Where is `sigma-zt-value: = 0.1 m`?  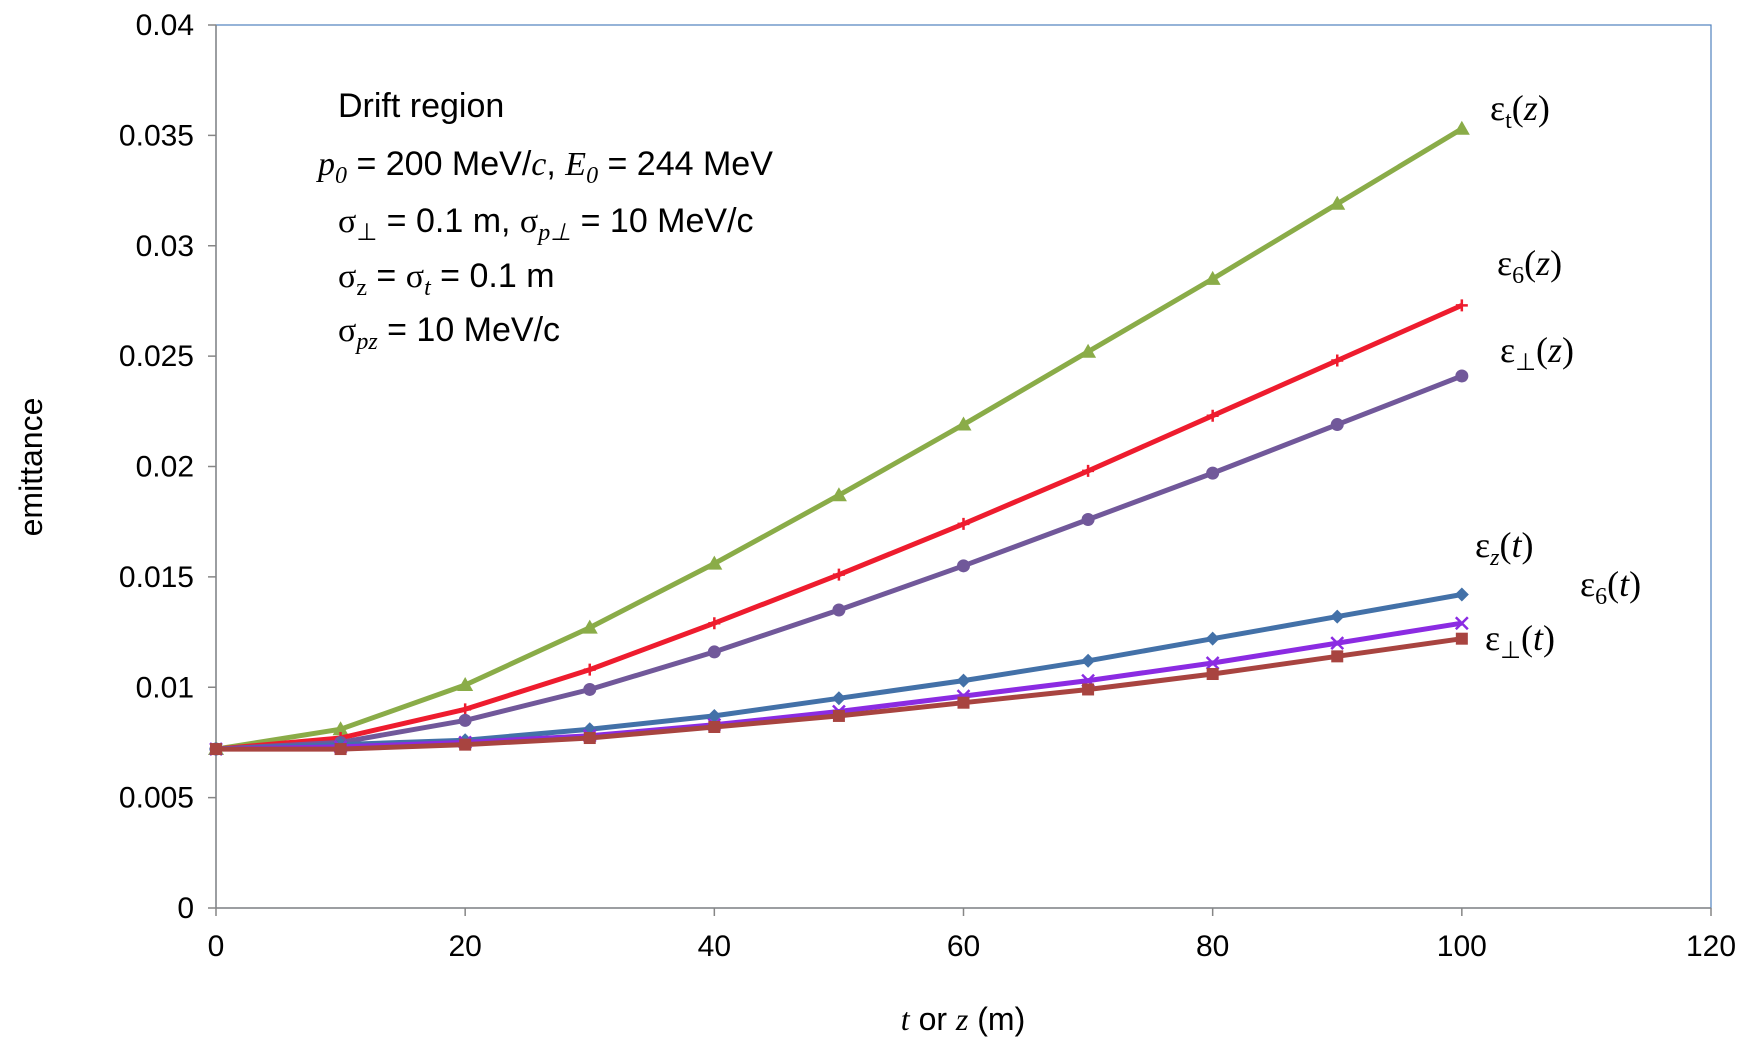
sigma-zt-value: = 0.1 m is located at coordinates (493, 276).